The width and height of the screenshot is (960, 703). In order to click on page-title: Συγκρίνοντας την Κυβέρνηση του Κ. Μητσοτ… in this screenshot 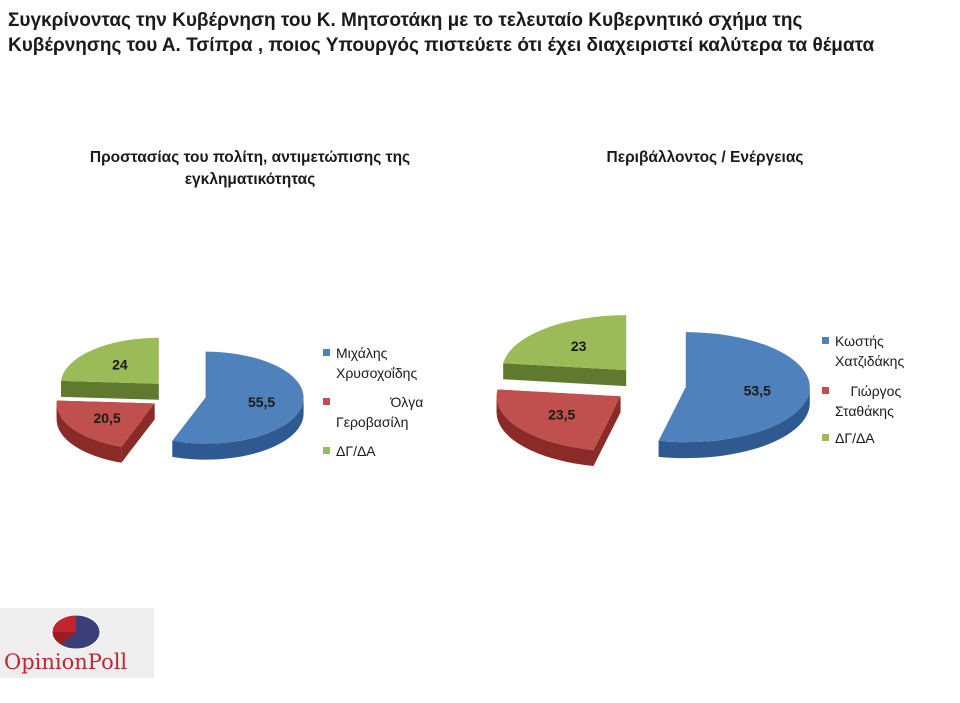, I will do `click(441, 33)`.